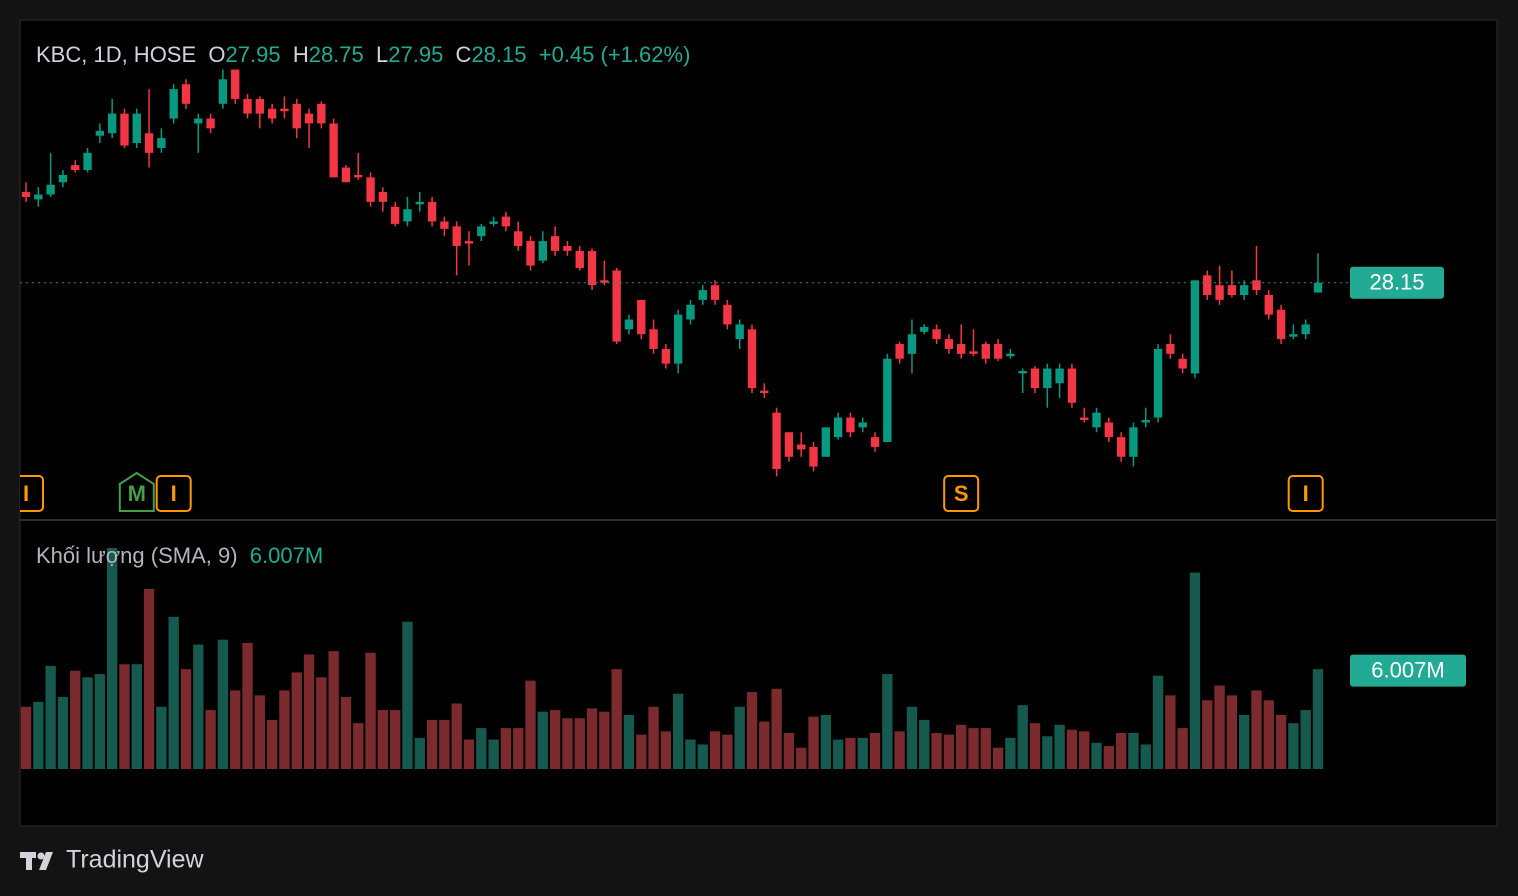 This screenshot has width=1518, height=896. What do you see at coordinates (382, 54) in the screenshot?
I see `legend-l-label: L` at bounding box center [382, 54].